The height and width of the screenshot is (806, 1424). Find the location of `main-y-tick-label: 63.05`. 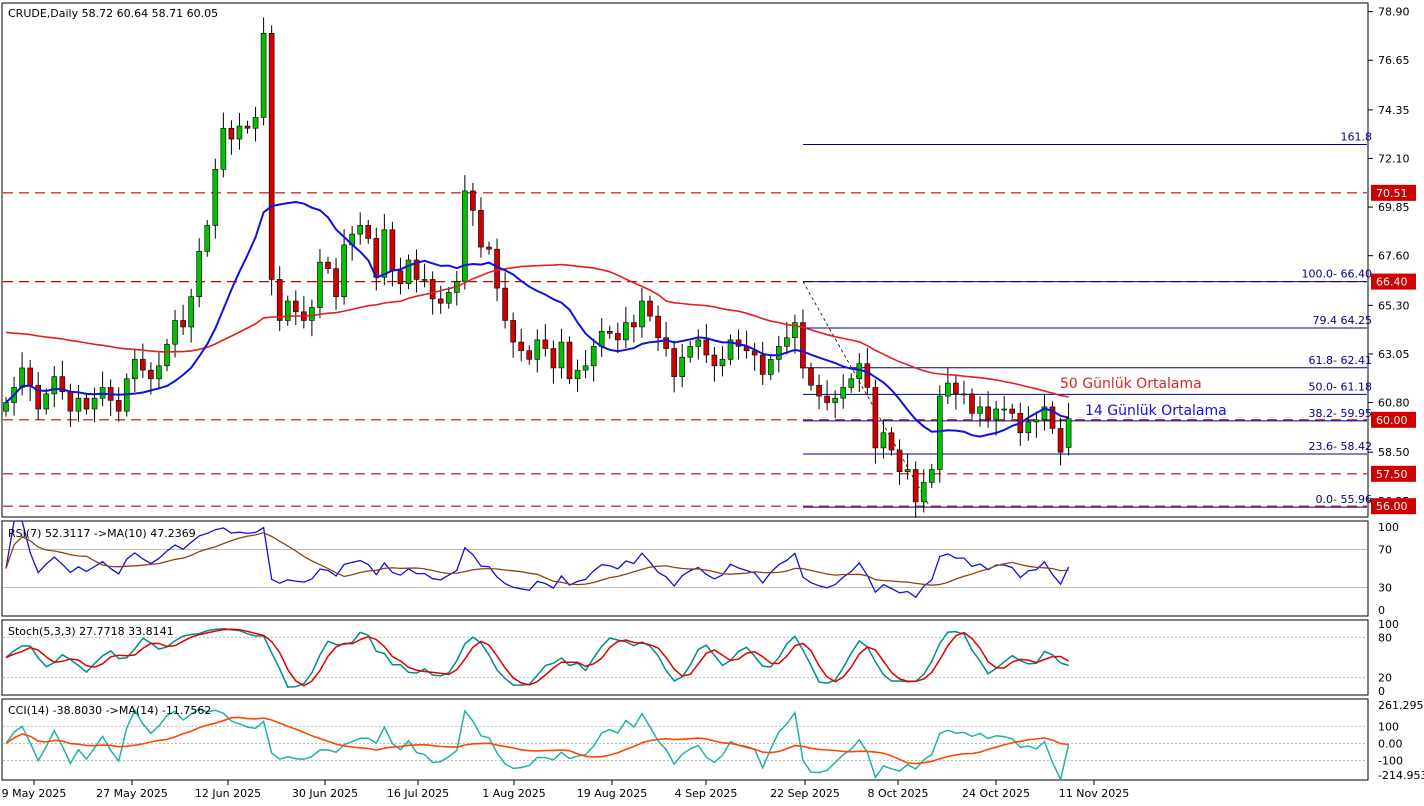

main-y-tick-label: 63.05 is located at coordinates (1394, 354).